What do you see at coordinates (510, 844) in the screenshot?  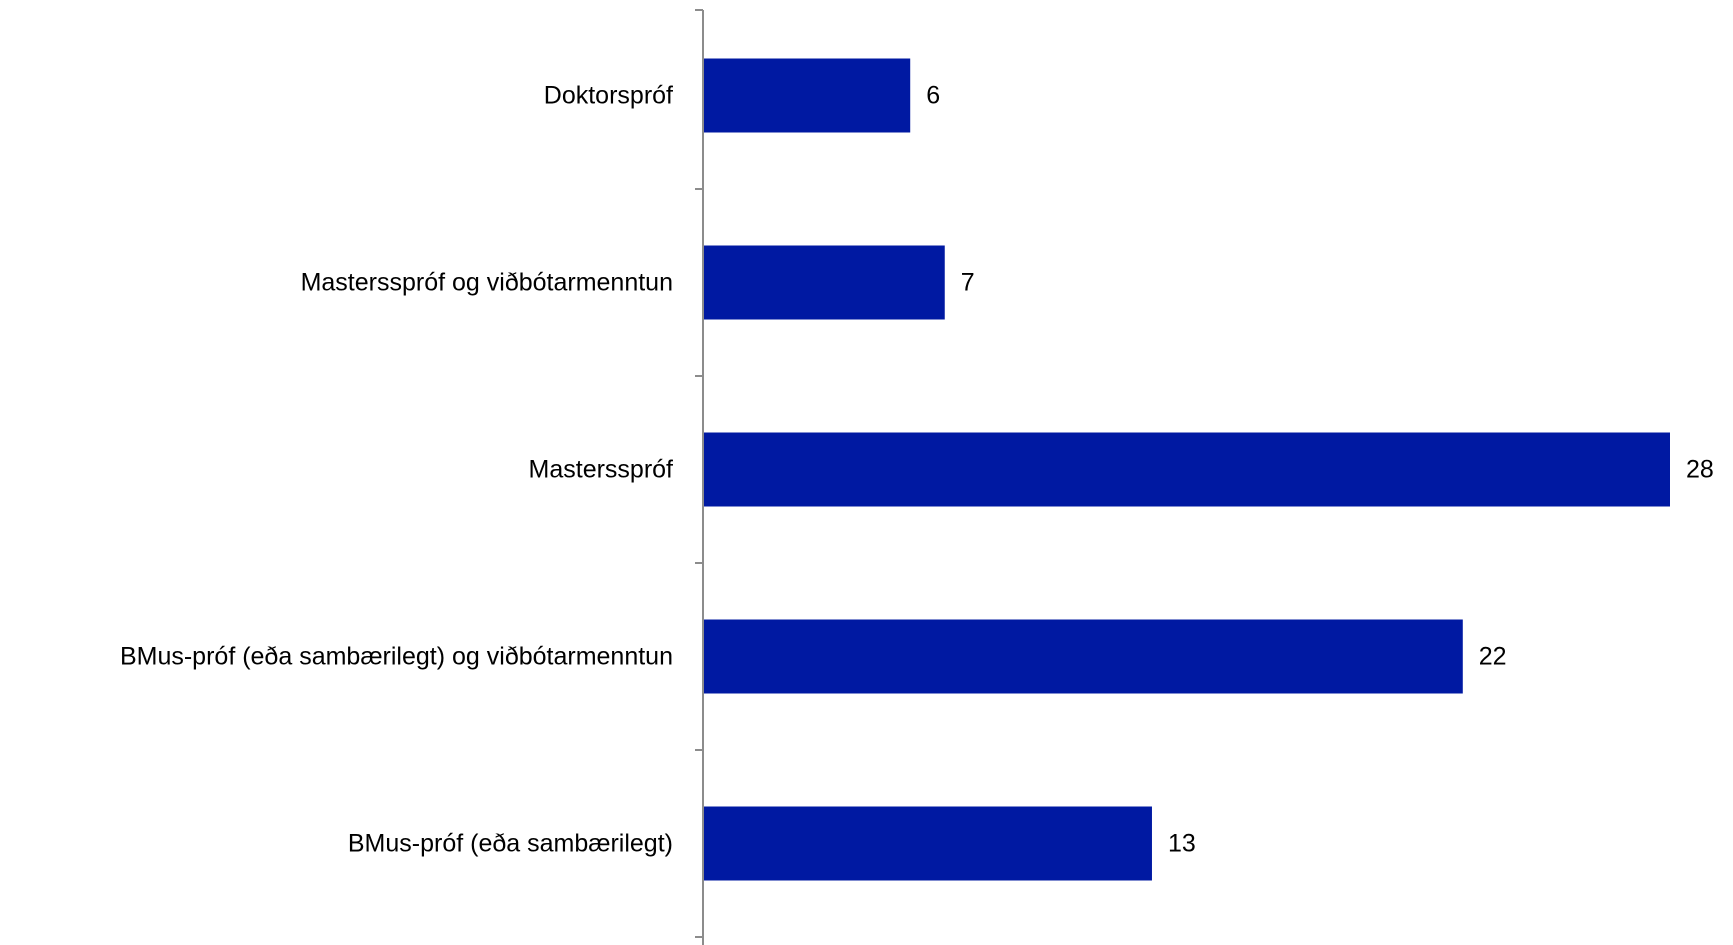 I see `category-label: BMus-próf (eða sambærilegt)` at bounding box center [510, 844].